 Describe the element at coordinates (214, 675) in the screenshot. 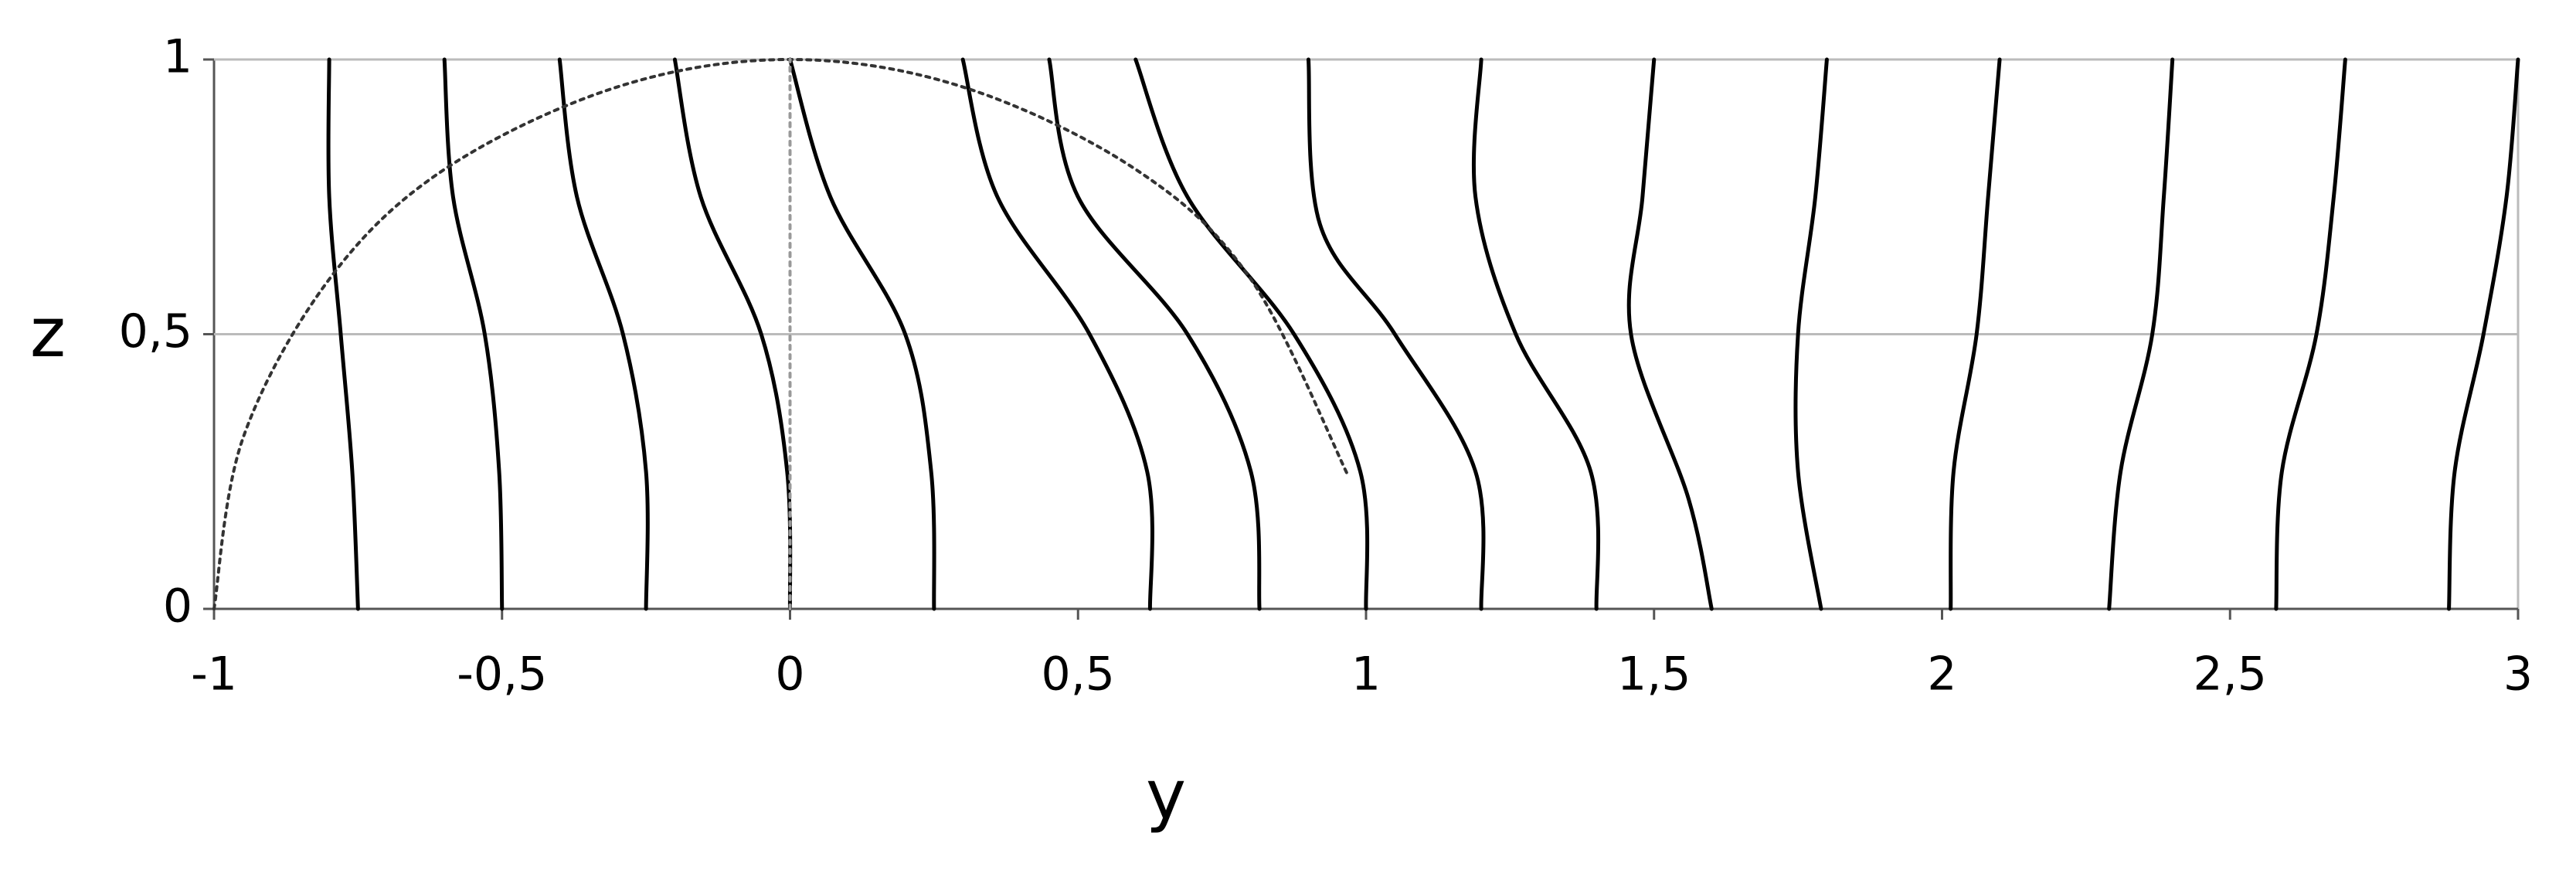

I see `x-tick-label: -1` at that location.